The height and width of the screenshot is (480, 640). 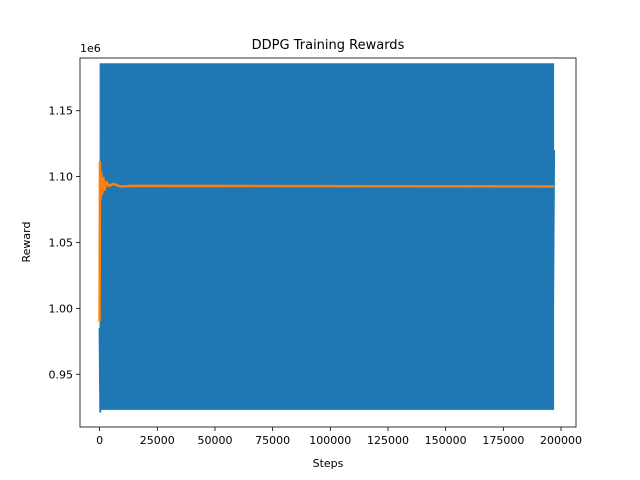 What do you see at coordinates (328, 45) in the screenshot?
I see `chart-title: DDPG Training Rewards` at bounding box center [328, 45].